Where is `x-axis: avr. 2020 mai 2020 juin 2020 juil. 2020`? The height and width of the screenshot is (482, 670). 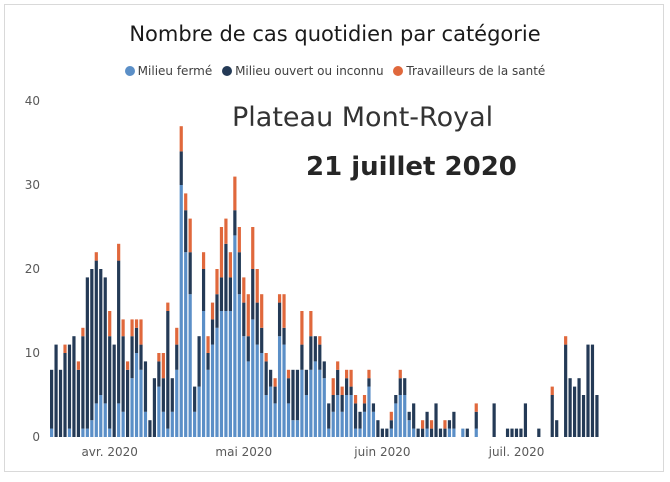
x-axis: avr. 2020 mai 2020 juin 2020 juil. 2020 is located at coordinates (312, 452).